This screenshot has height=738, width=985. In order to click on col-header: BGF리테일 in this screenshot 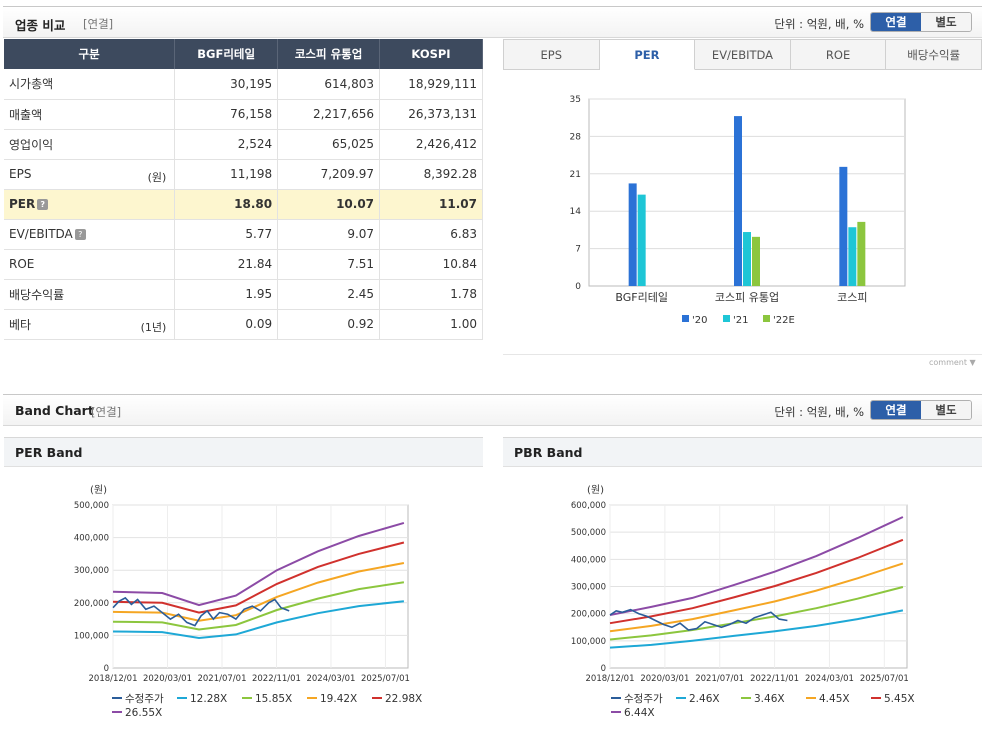, I will do `click(226, 54)`.